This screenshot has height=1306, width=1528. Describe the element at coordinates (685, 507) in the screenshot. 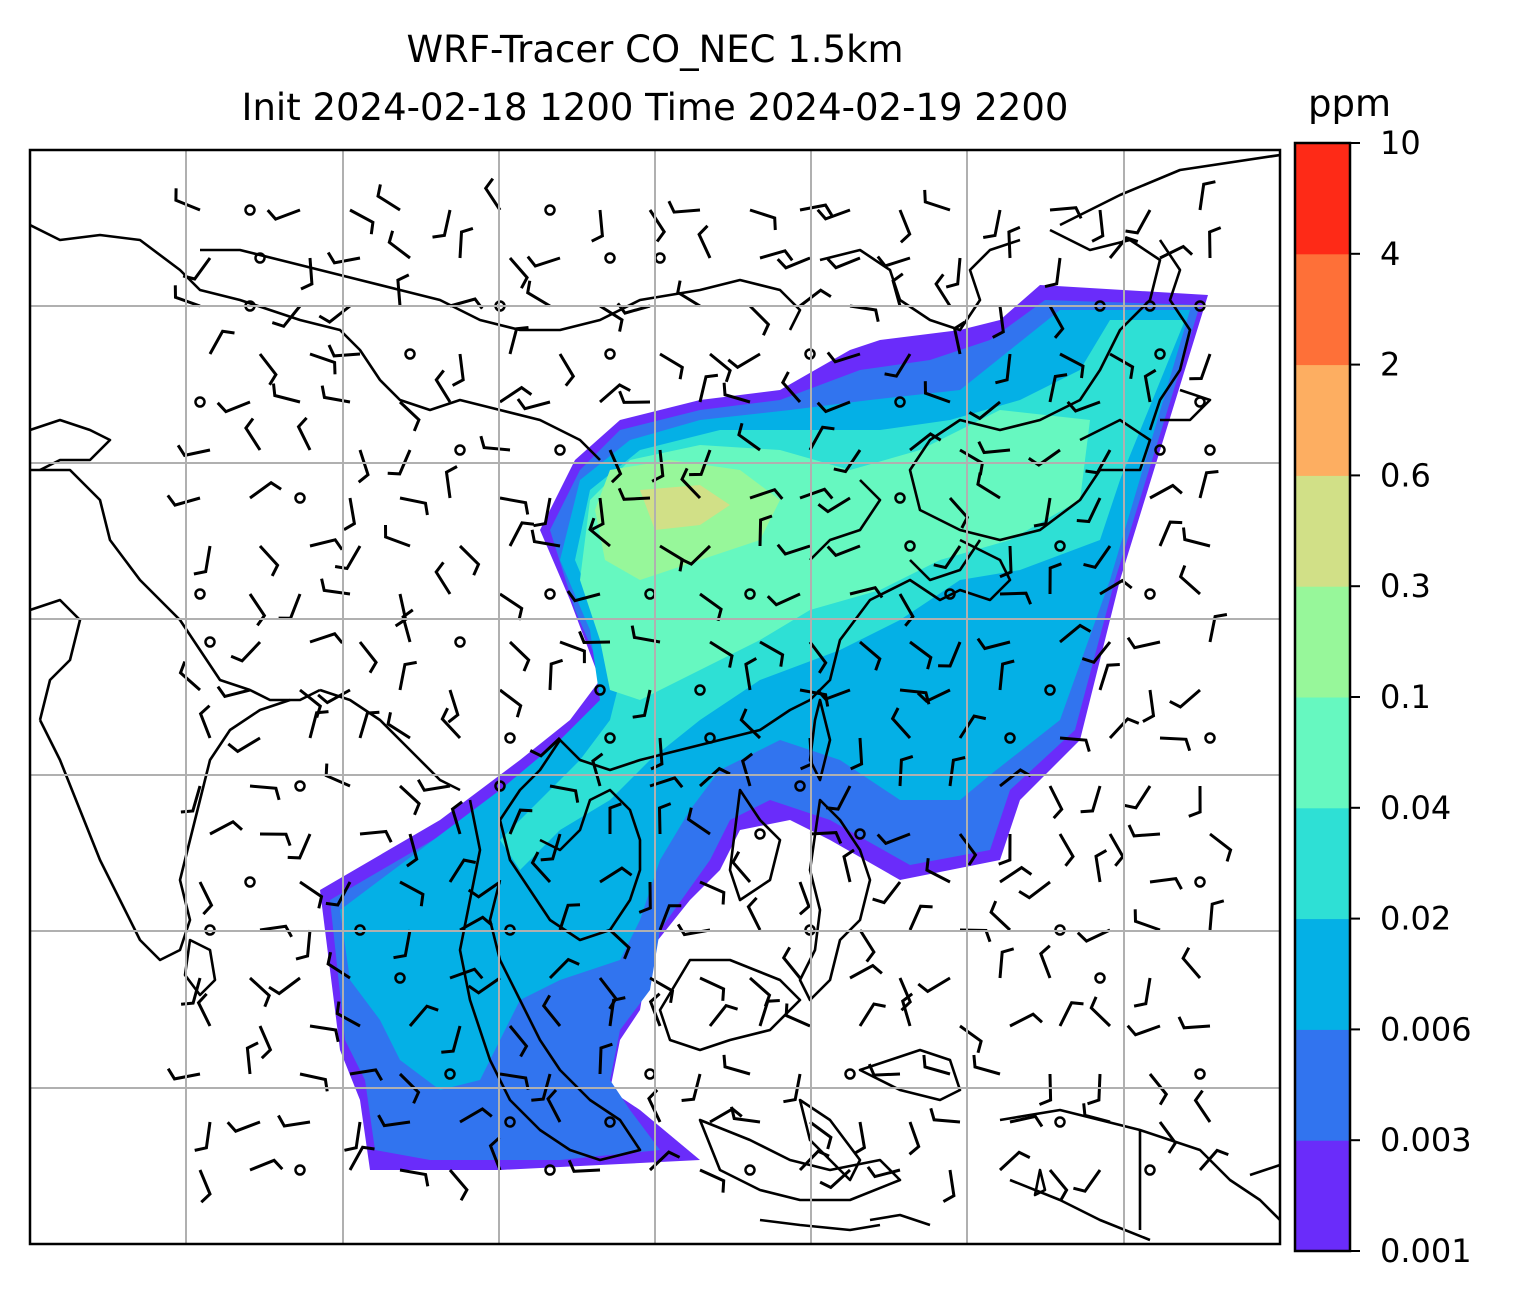

I see `concentration-band-0.3` at that location.